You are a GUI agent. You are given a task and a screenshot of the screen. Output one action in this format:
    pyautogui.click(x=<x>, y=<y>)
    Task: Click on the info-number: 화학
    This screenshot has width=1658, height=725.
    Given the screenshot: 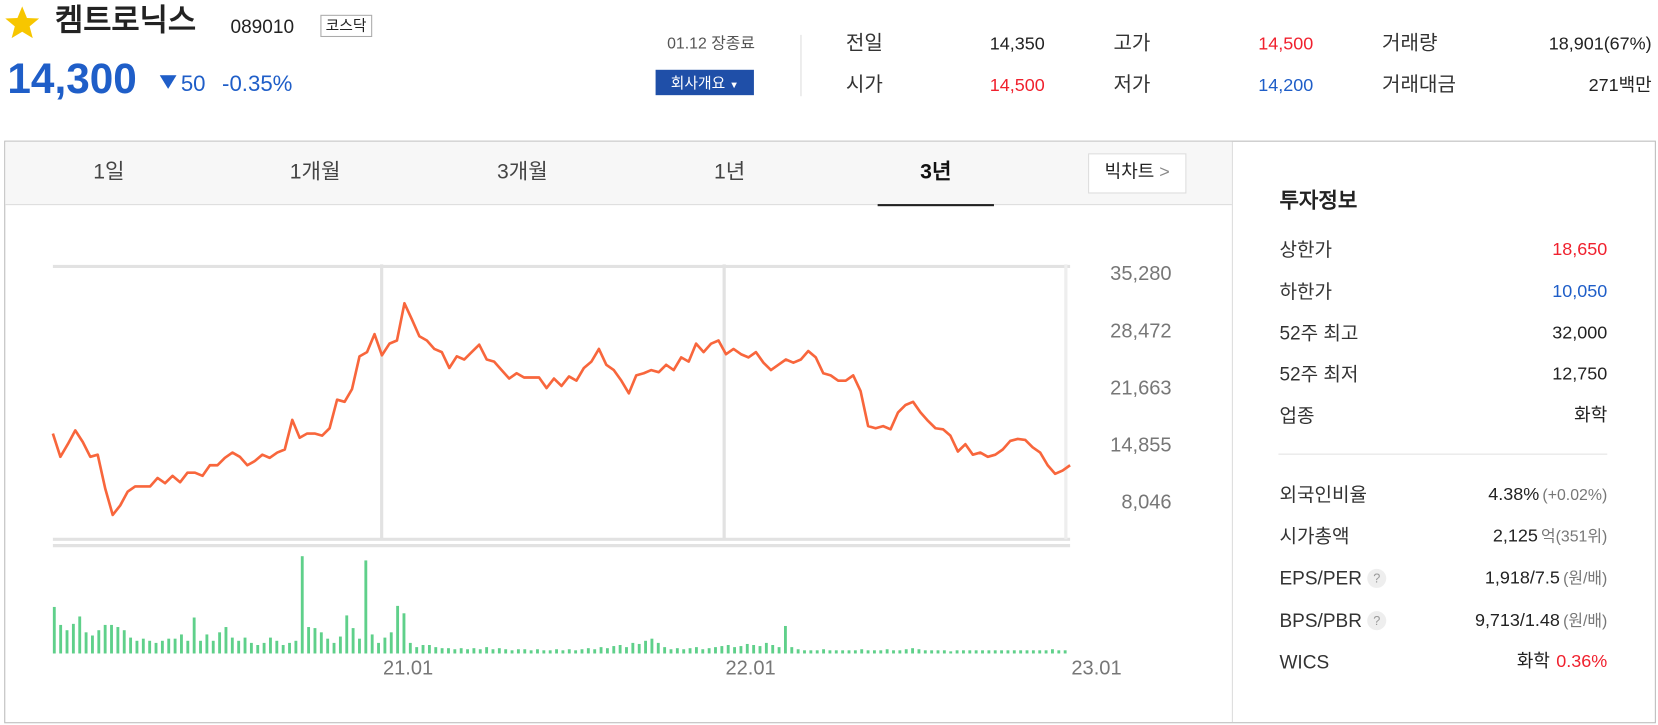 What is the action you would take?
    pyautogui.click(x=1591, y=415)
    